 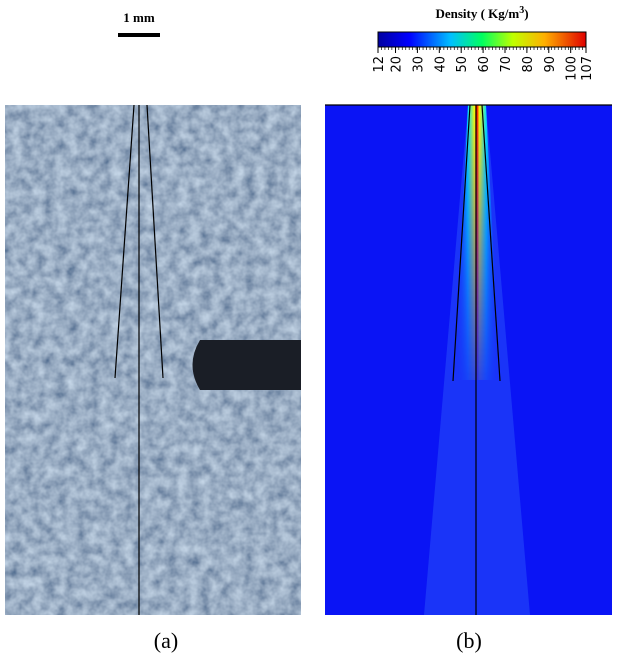 I want to click on colorbar-tick-label: 40, so click(x=440, y=64).